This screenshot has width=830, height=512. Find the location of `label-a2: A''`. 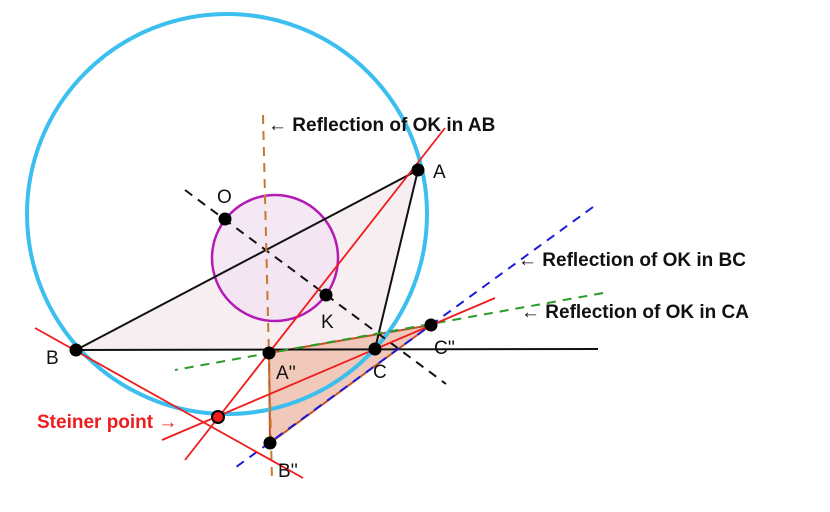

label-a2: A'' is located at coordinates (286, 373).